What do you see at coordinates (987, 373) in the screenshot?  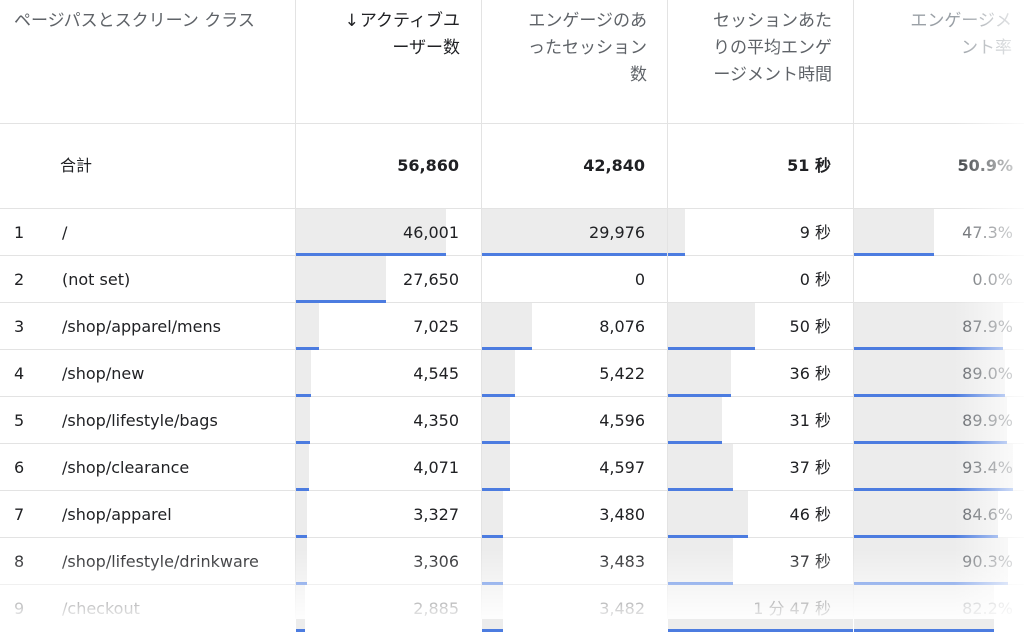 I see `engagement-rate-value: 89.0%` at bounding box center [987, 373].